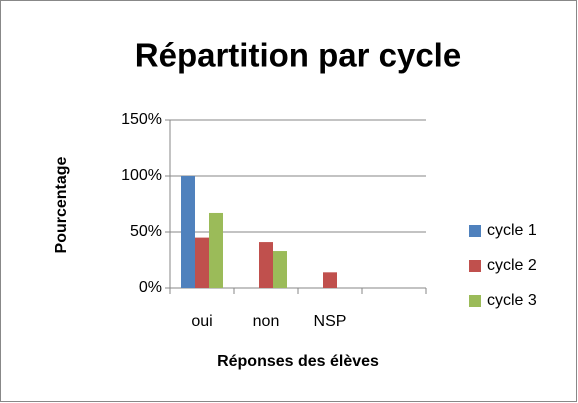 The width and height of the screenshot is (578, 403). I want to click on legend-label: cycle 2, so click(512, 265).